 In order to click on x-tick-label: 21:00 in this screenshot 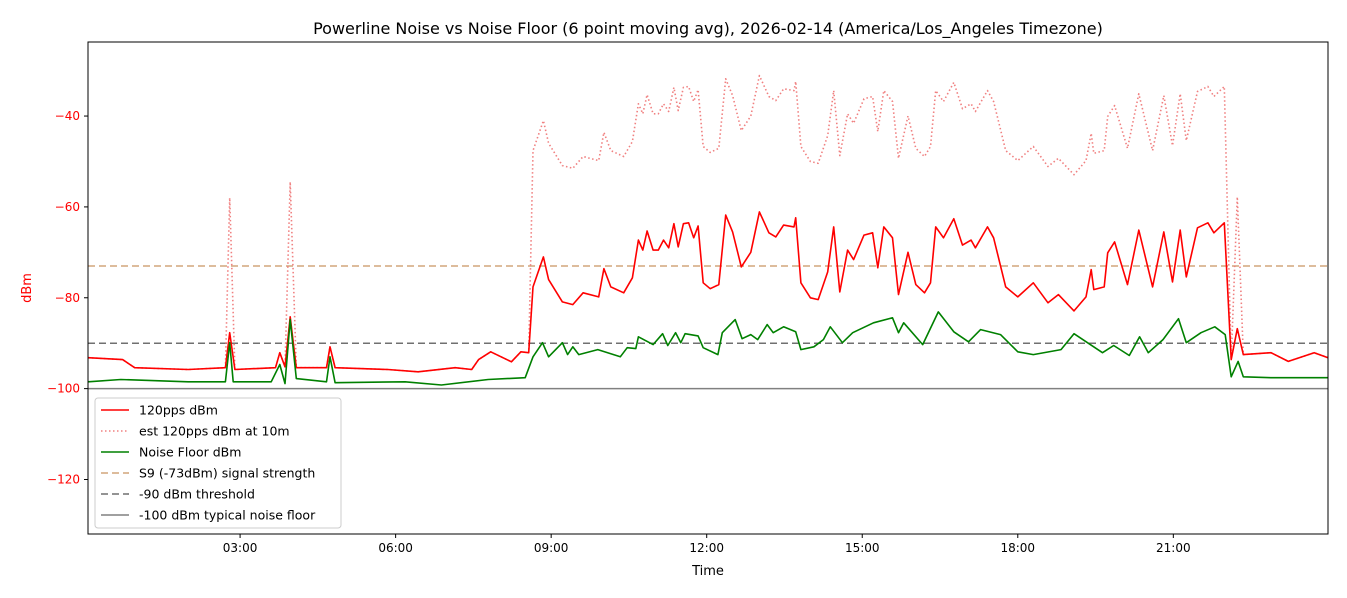, I will do `click(1173, 548)`.